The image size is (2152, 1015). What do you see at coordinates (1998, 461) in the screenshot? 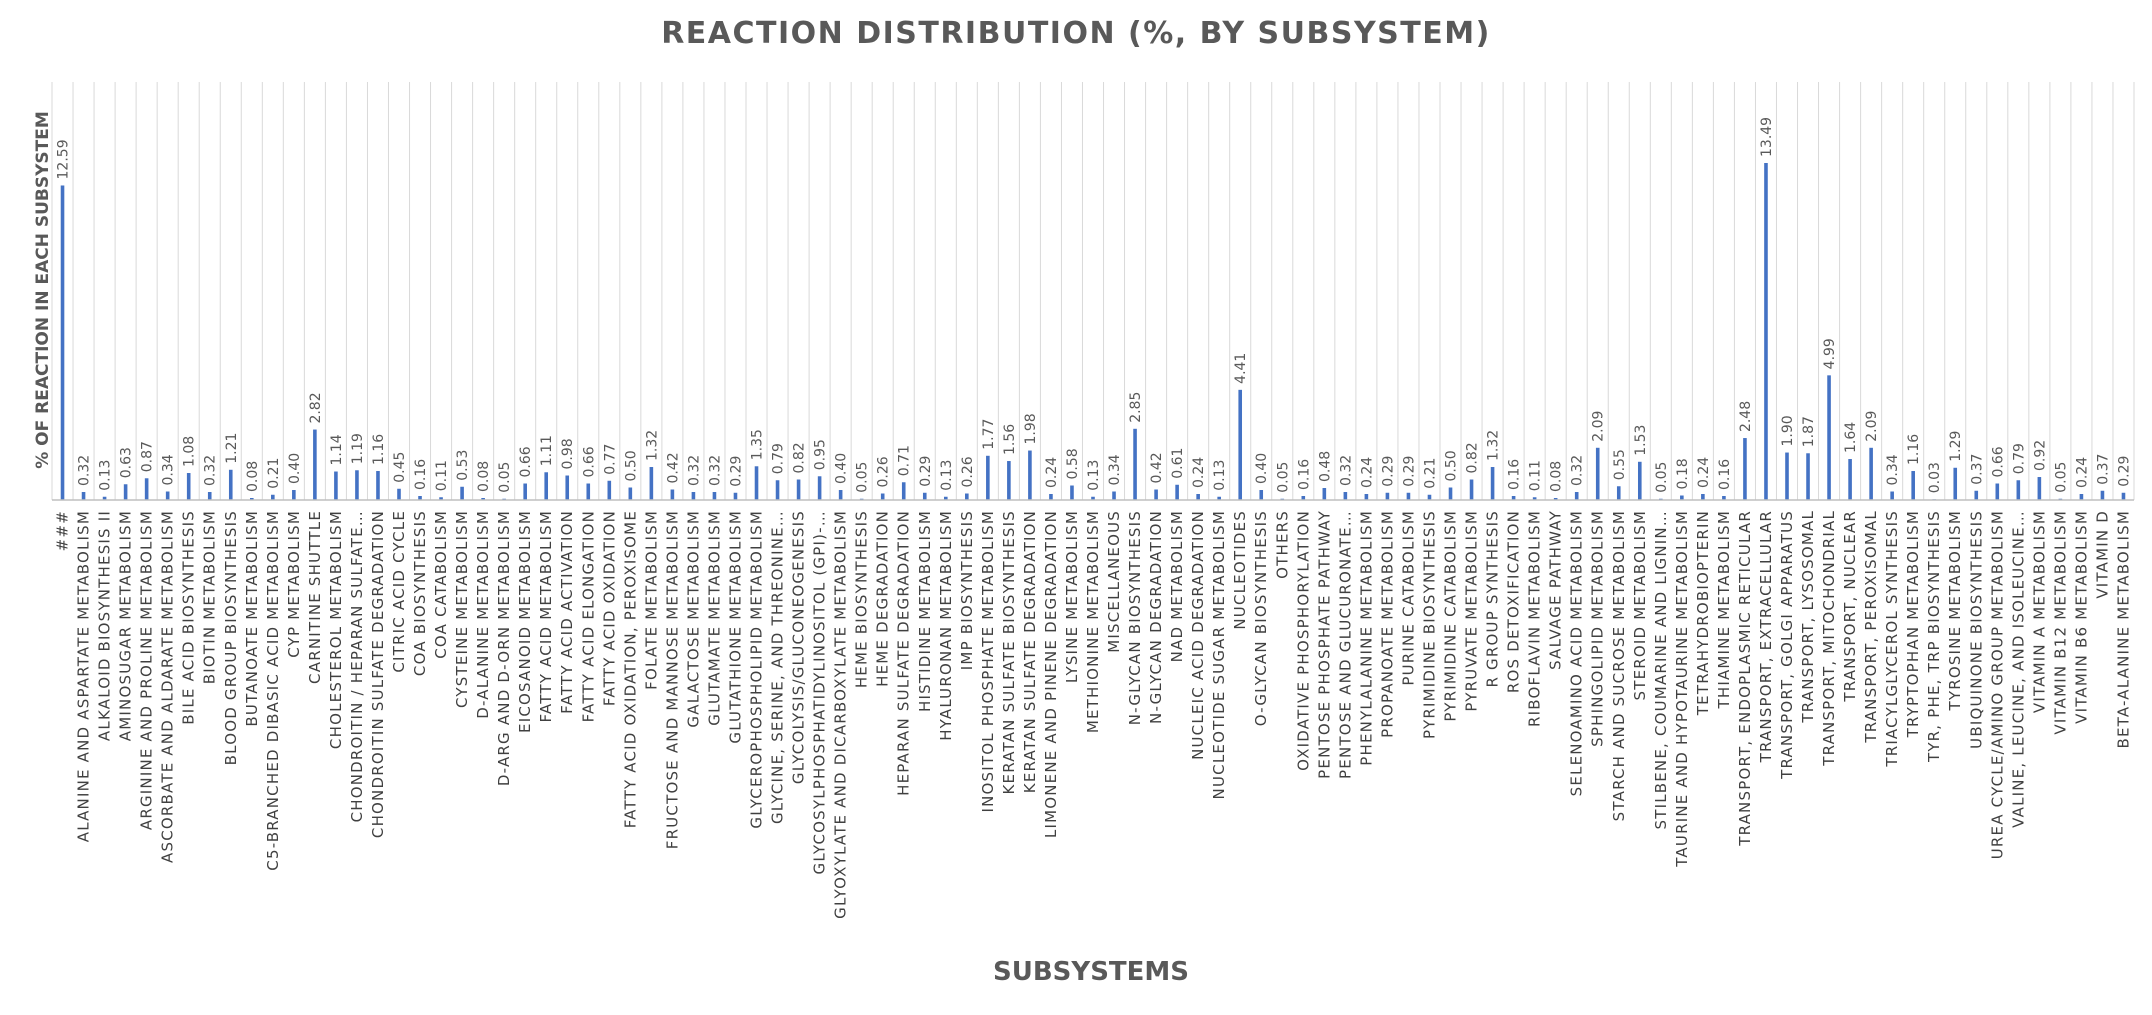
I see `data-label: 0.66` at bounding box center [1998, 461].